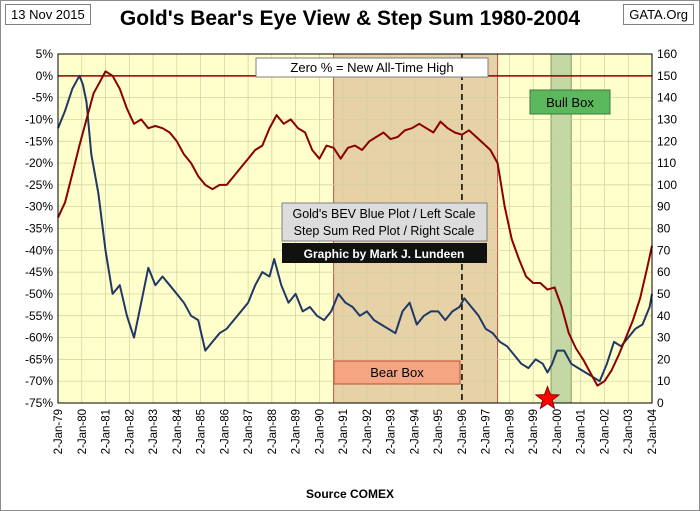 This screenshot has height=511, width=700. Describe the element at coordinates (664, 250) in the screenshot. I see `right-axis-tick-label: 70` at that location.